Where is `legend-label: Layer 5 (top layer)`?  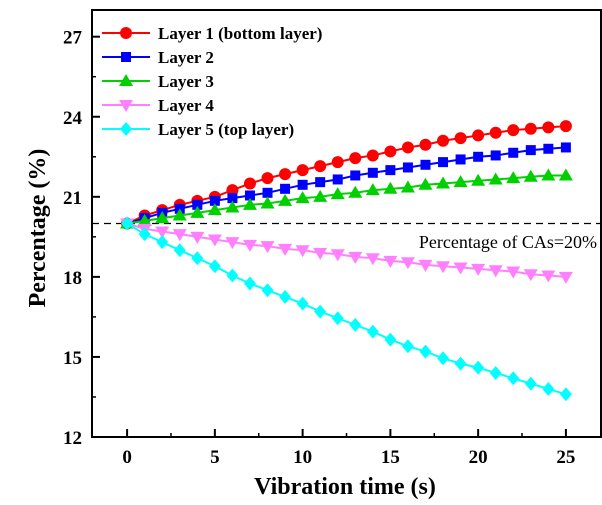
legend-label: Layer 5 (top layer) is located at coordinates (226, 129).